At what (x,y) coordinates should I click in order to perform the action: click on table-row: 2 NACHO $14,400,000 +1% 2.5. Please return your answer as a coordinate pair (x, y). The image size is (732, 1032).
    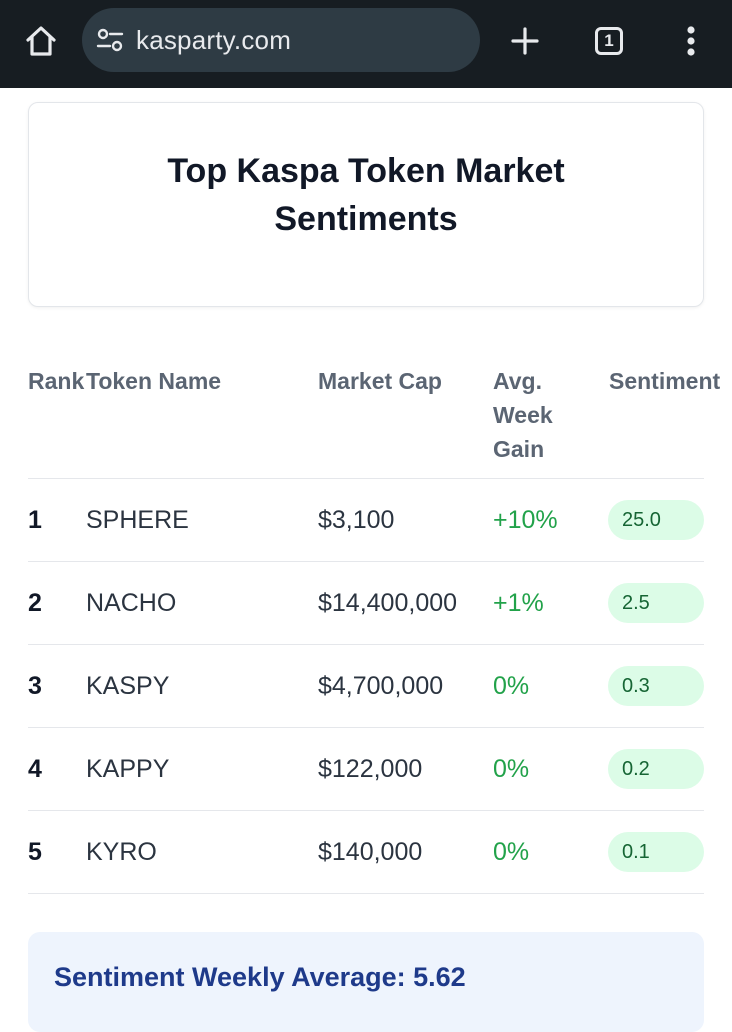
    Looking at the image, I should click on (366, 603).